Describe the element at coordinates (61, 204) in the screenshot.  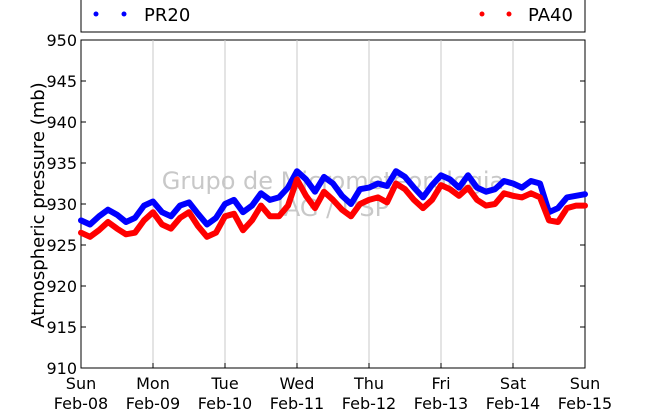
I see `y-tick-label: 930` at that location.